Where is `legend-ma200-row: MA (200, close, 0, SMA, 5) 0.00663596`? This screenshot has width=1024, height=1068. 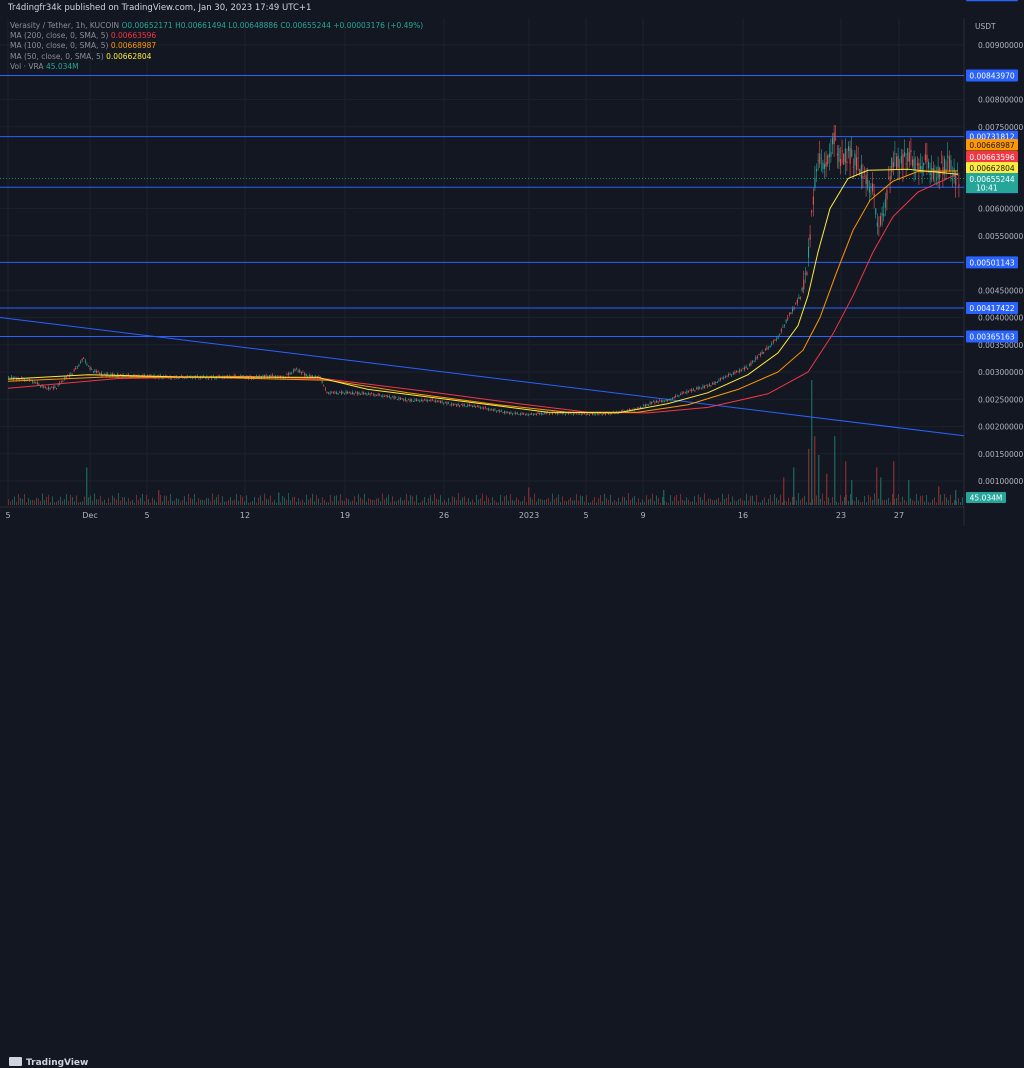 legend-ma200-row: MA (200, close, 0, SMA, 5) 0.00663596 is located at coordinates (216, 36).